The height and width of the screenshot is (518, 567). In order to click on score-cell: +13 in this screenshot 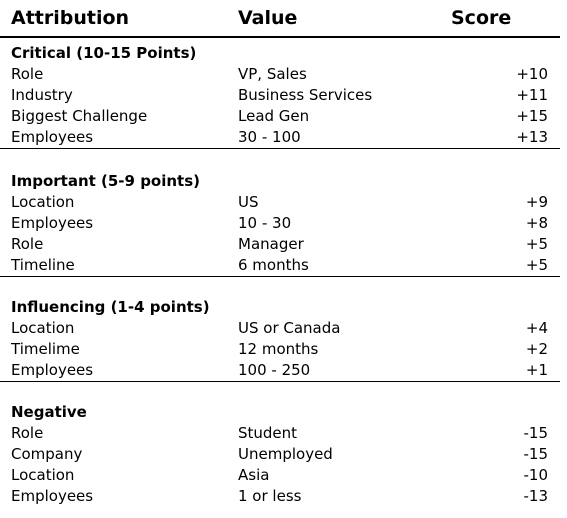, I will do `click(532, 137)`.